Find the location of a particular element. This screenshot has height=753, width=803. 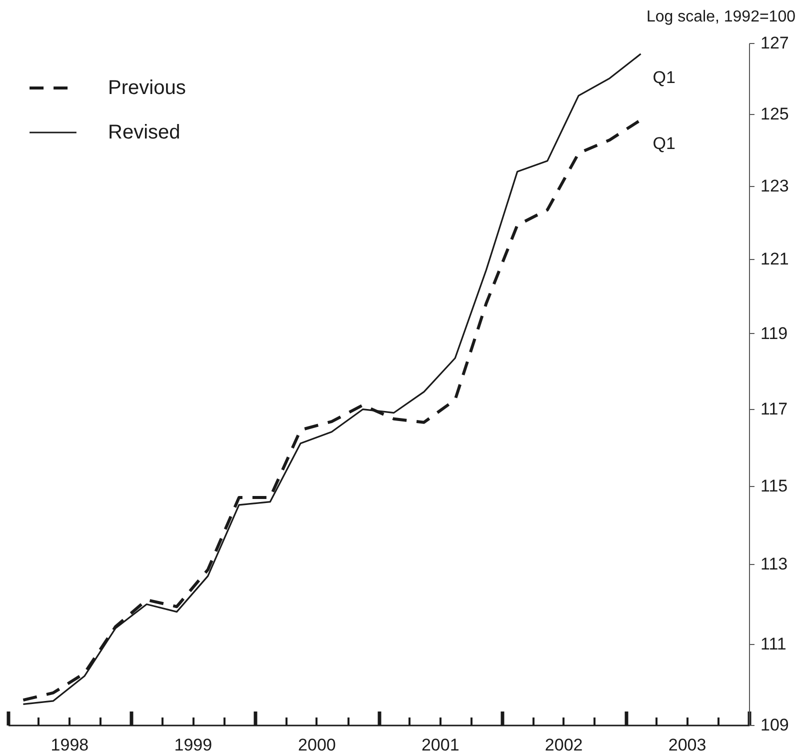

x-tick-label: 2001 is located at coordinates (440, 744).